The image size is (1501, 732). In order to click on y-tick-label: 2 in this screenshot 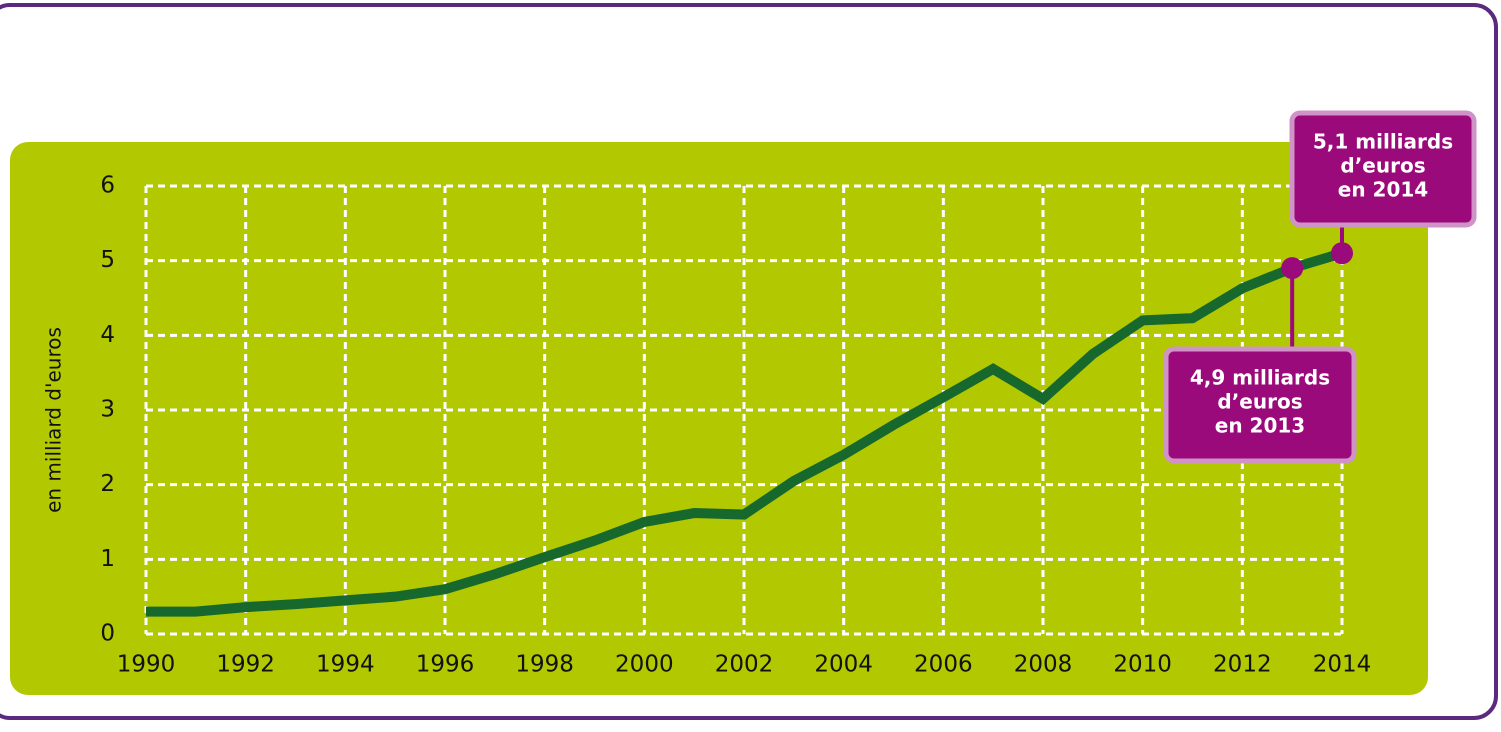, I will do `click(107, 484)`.